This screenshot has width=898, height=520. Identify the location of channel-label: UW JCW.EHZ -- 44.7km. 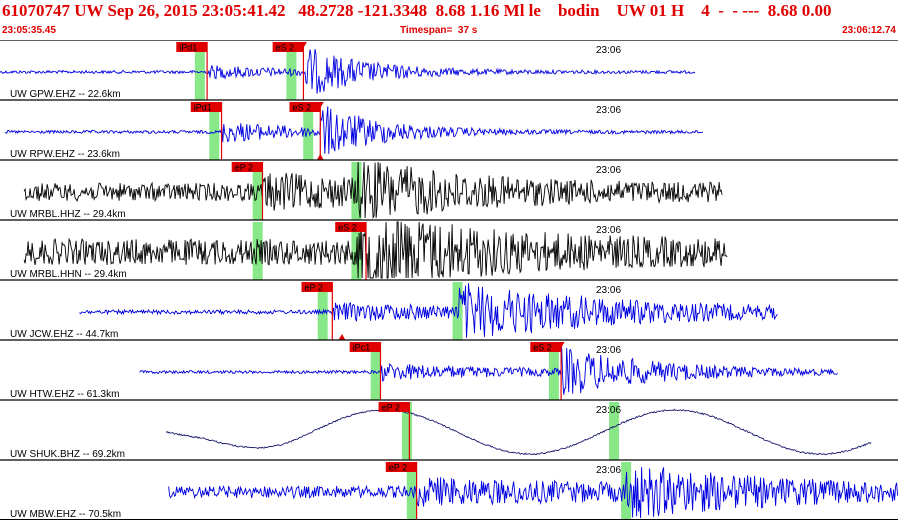
(64, 334).